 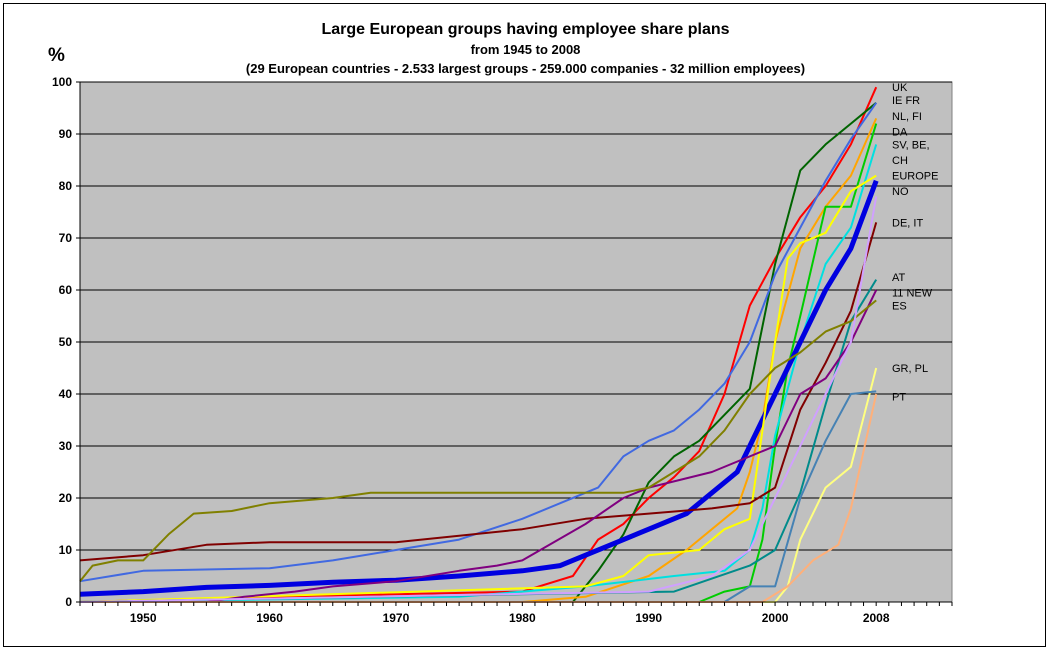 What do you see at coordinates (899, 307) in the screenshot?
I see `series-label: ES` at bounding box center [899, 307].